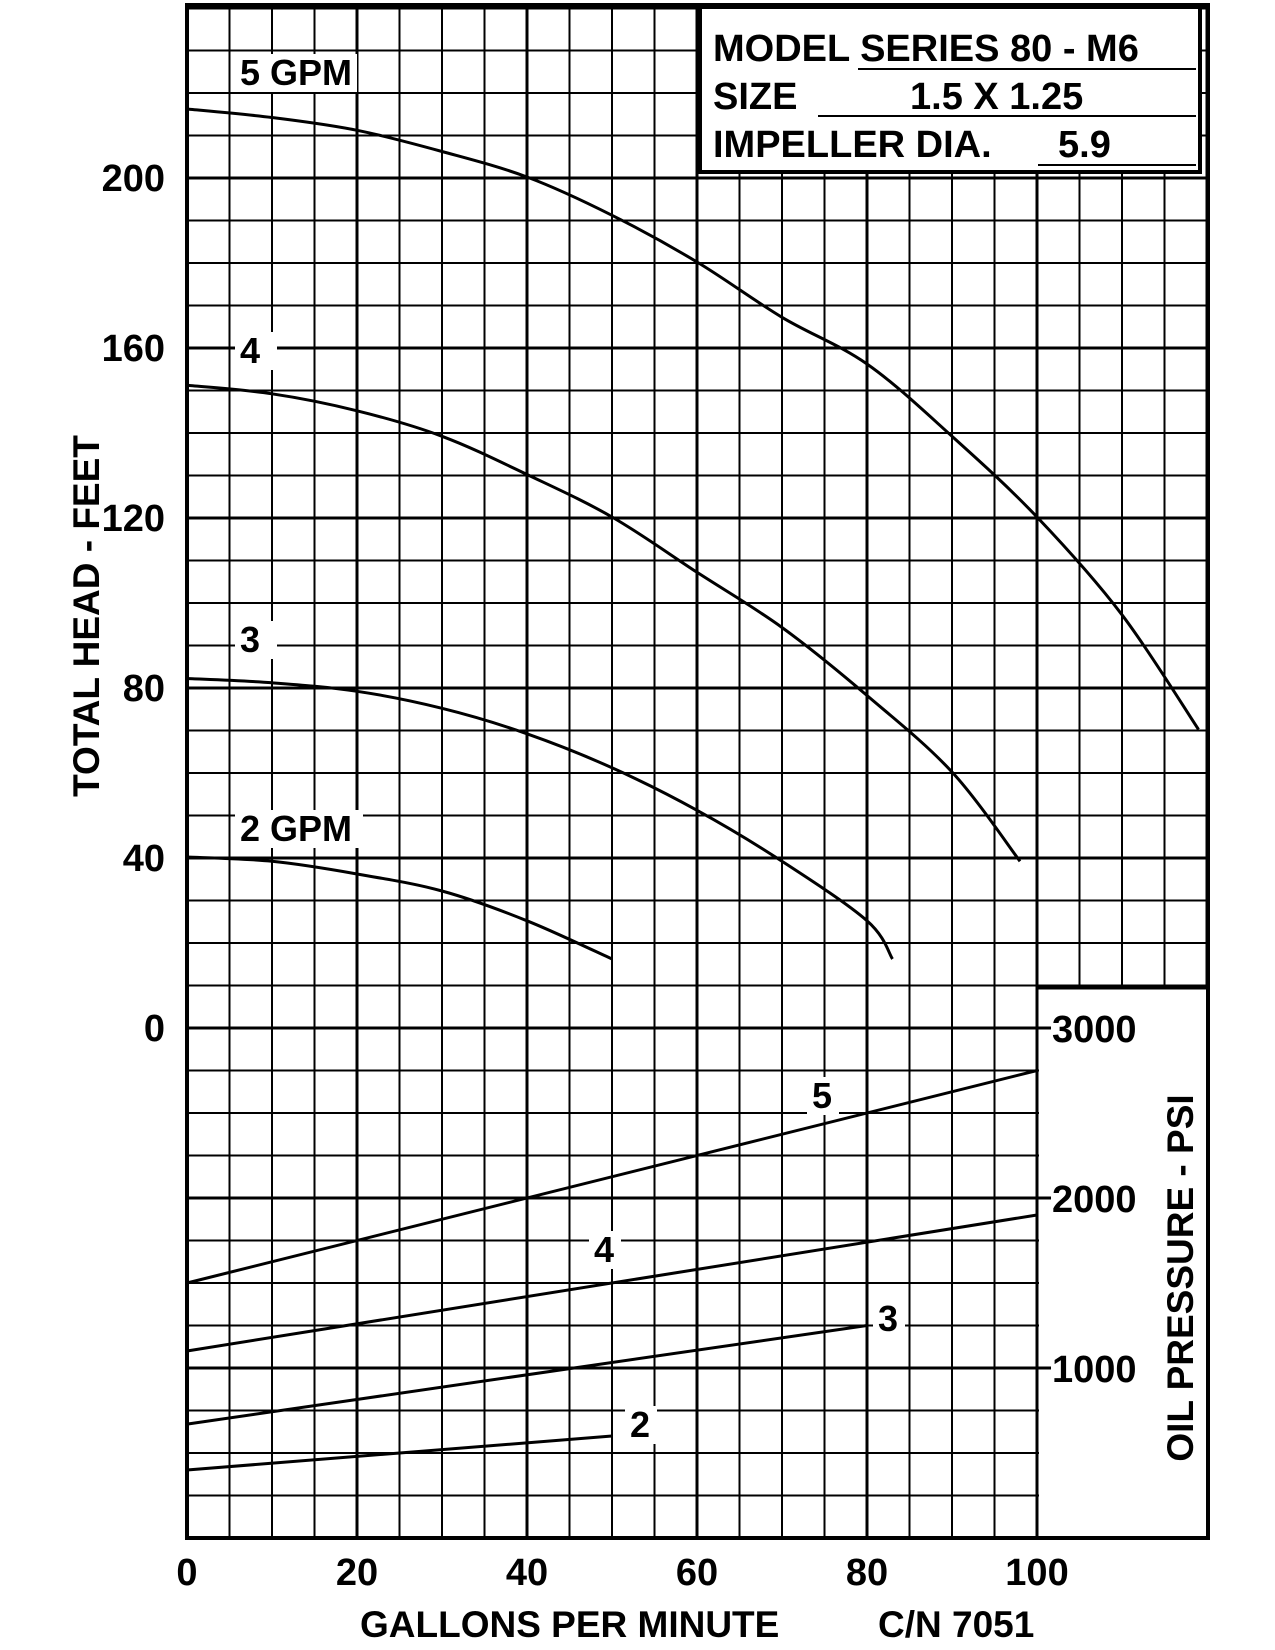 The width and height of the screenshot is (1275, 1650). Describe the element at coordinates (144, 859) in the screenshot. I see `y-left-tick-label: 40` at that location.